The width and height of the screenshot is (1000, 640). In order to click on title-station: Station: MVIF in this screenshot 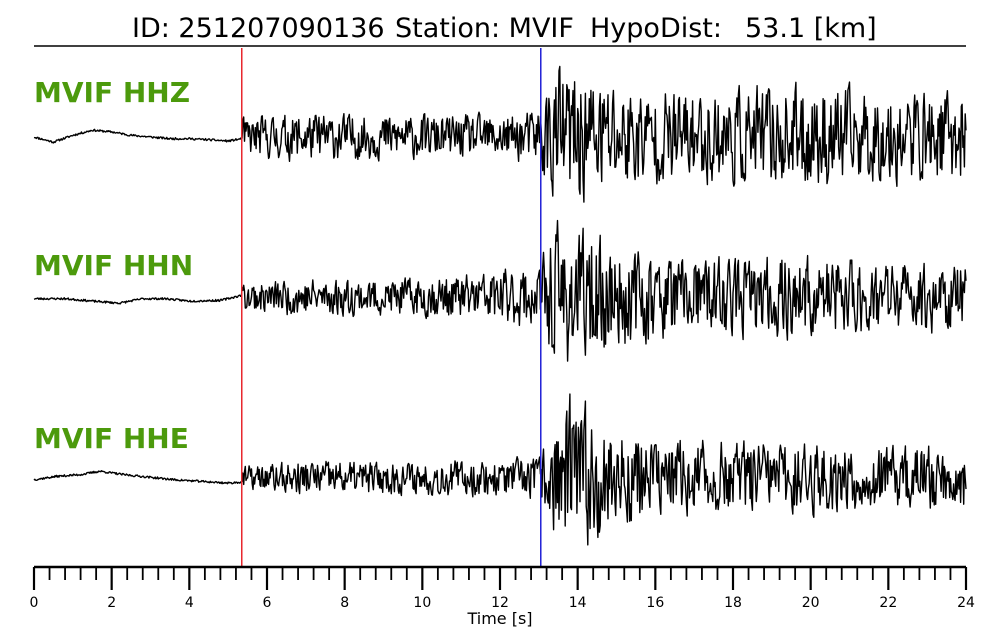, I will do `click(484, 28)`.